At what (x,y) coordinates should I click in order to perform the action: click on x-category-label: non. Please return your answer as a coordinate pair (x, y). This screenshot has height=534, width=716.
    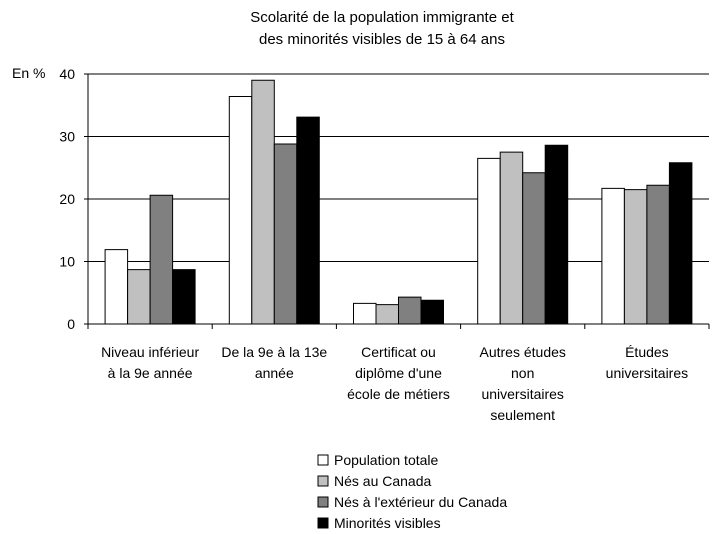
    Looking at the image, I should click on (522, 373).